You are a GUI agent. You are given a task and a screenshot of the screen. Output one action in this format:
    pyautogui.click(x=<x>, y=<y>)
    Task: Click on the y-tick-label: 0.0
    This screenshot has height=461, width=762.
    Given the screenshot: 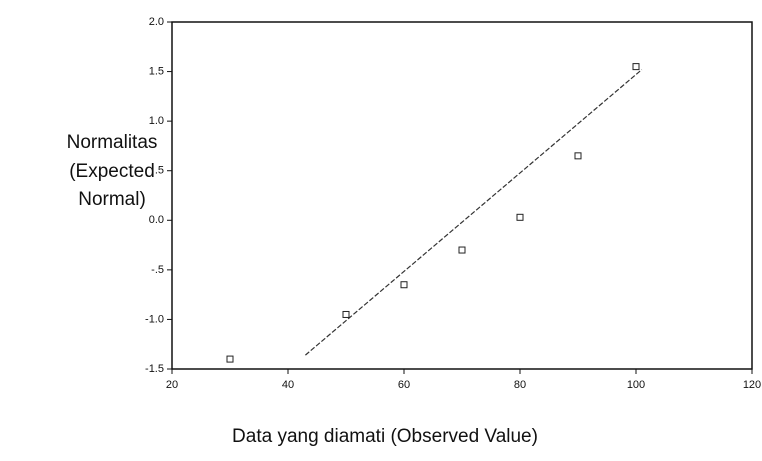 What is the action you would take?
    pyautogui.click(x=156, y=220)
    